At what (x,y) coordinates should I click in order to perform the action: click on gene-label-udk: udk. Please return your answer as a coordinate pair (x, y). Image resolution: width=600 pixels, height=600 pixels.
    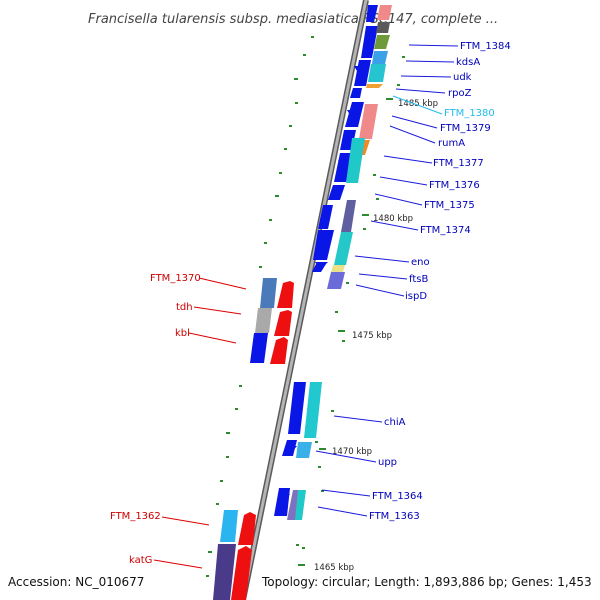
    Looking at the image, I should click on (462, 77).